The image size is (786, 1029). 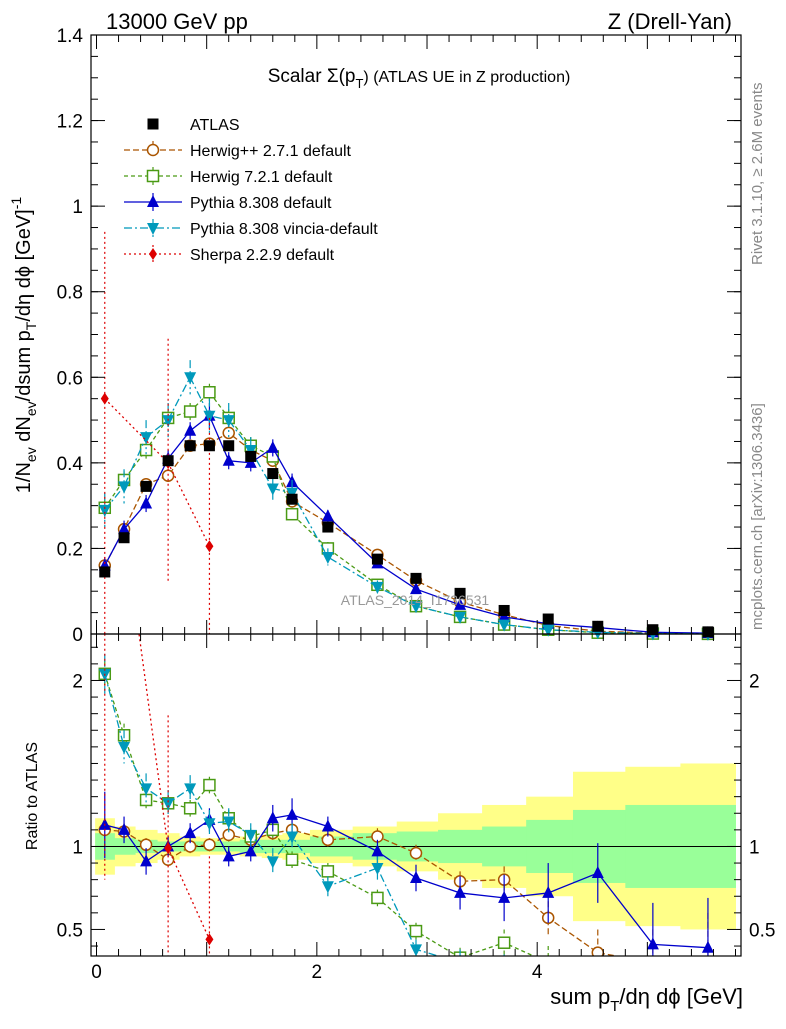 What do you see at coordinates (24, 431) in the screenshot?
I see `ylabel-b: dN` at bounding box center [24, 431].